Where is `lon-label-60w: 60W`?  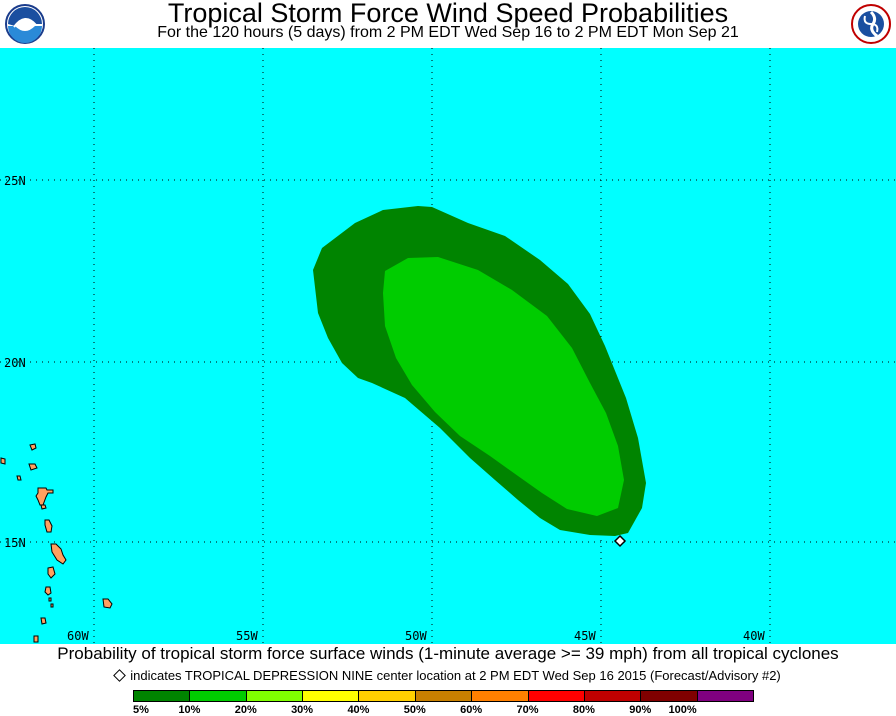 lon-label-60w: 60W is located at coordinates (78, 636).